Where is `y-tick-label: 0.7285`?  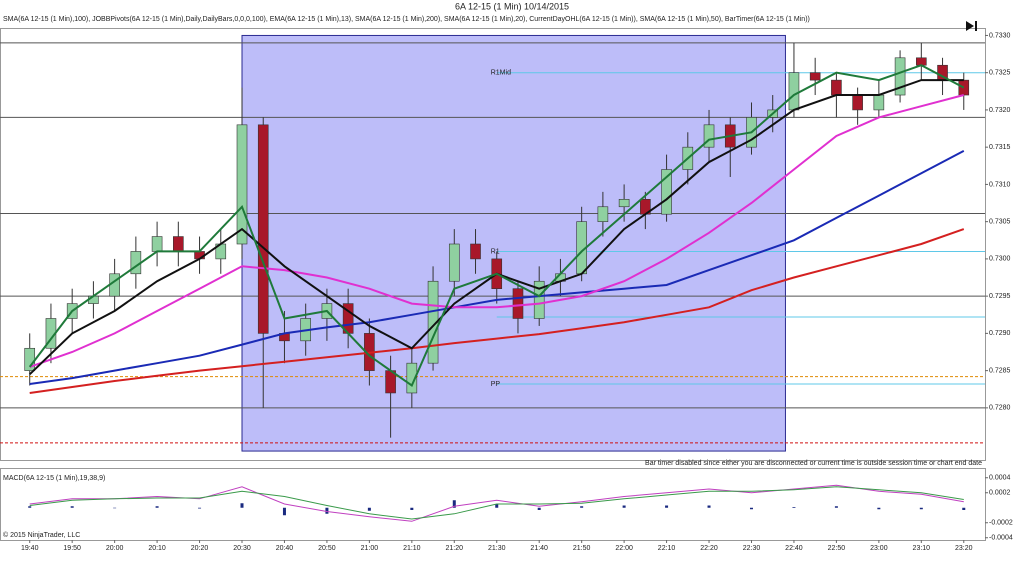
y-tick-label: 0.7285 is located at coordinates (1000, 370).